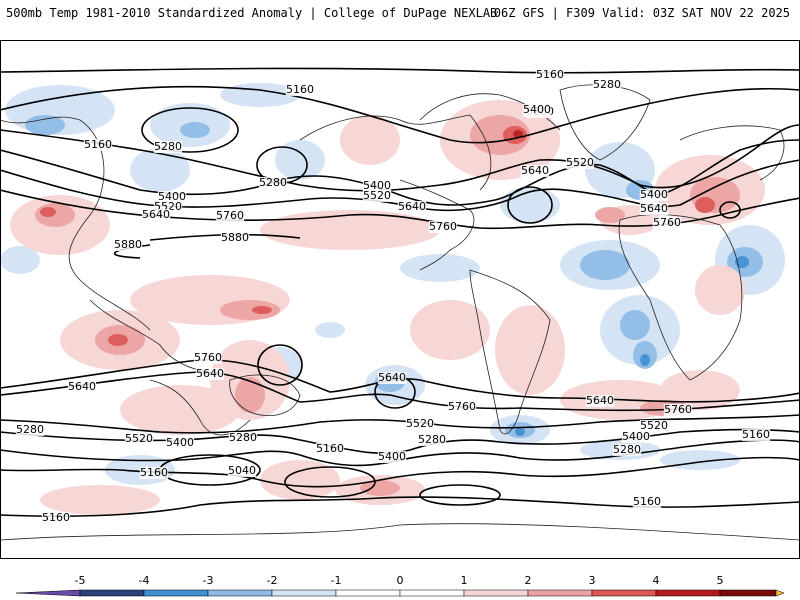 Image resolution: width=800 pixels, height=600 pixels. Describe the element at coordinates (48, 593) in the screenshot. I see `colorbar-min-extend` at that location.